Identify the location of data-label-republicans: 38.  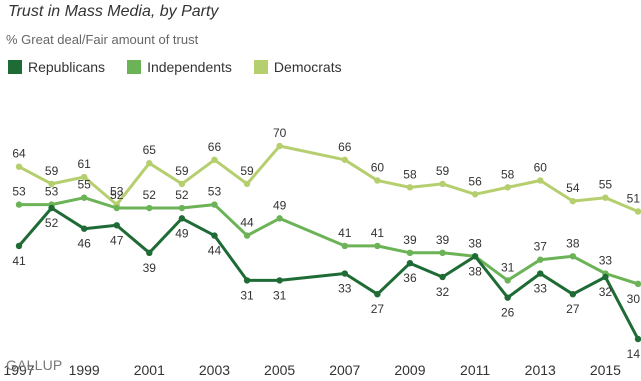
(475, 271).